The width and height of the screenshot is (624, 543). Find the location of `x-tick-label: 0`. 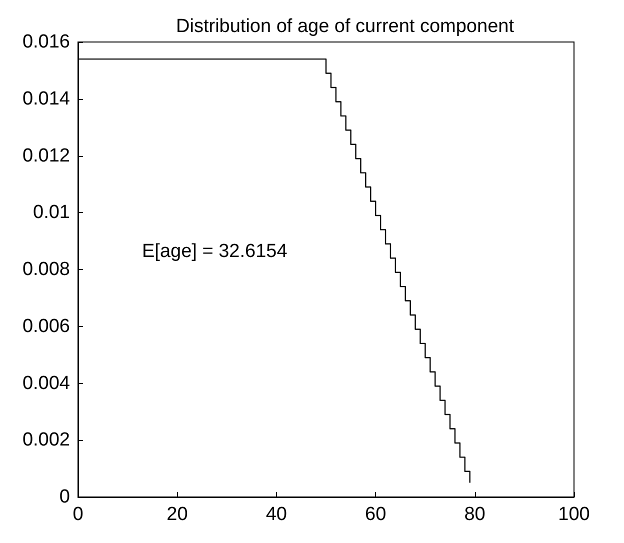

x-tick-label: 0 is located at coordinates (78, 514).